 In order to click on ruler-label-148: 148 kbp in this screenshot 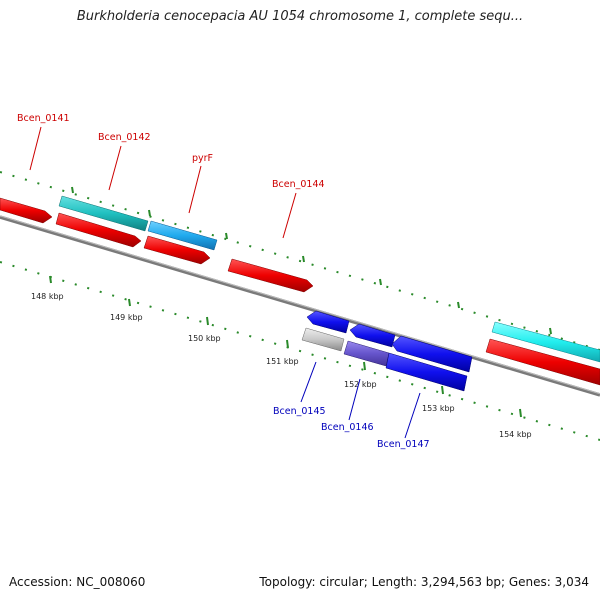, I will do `click(47, 296)`.